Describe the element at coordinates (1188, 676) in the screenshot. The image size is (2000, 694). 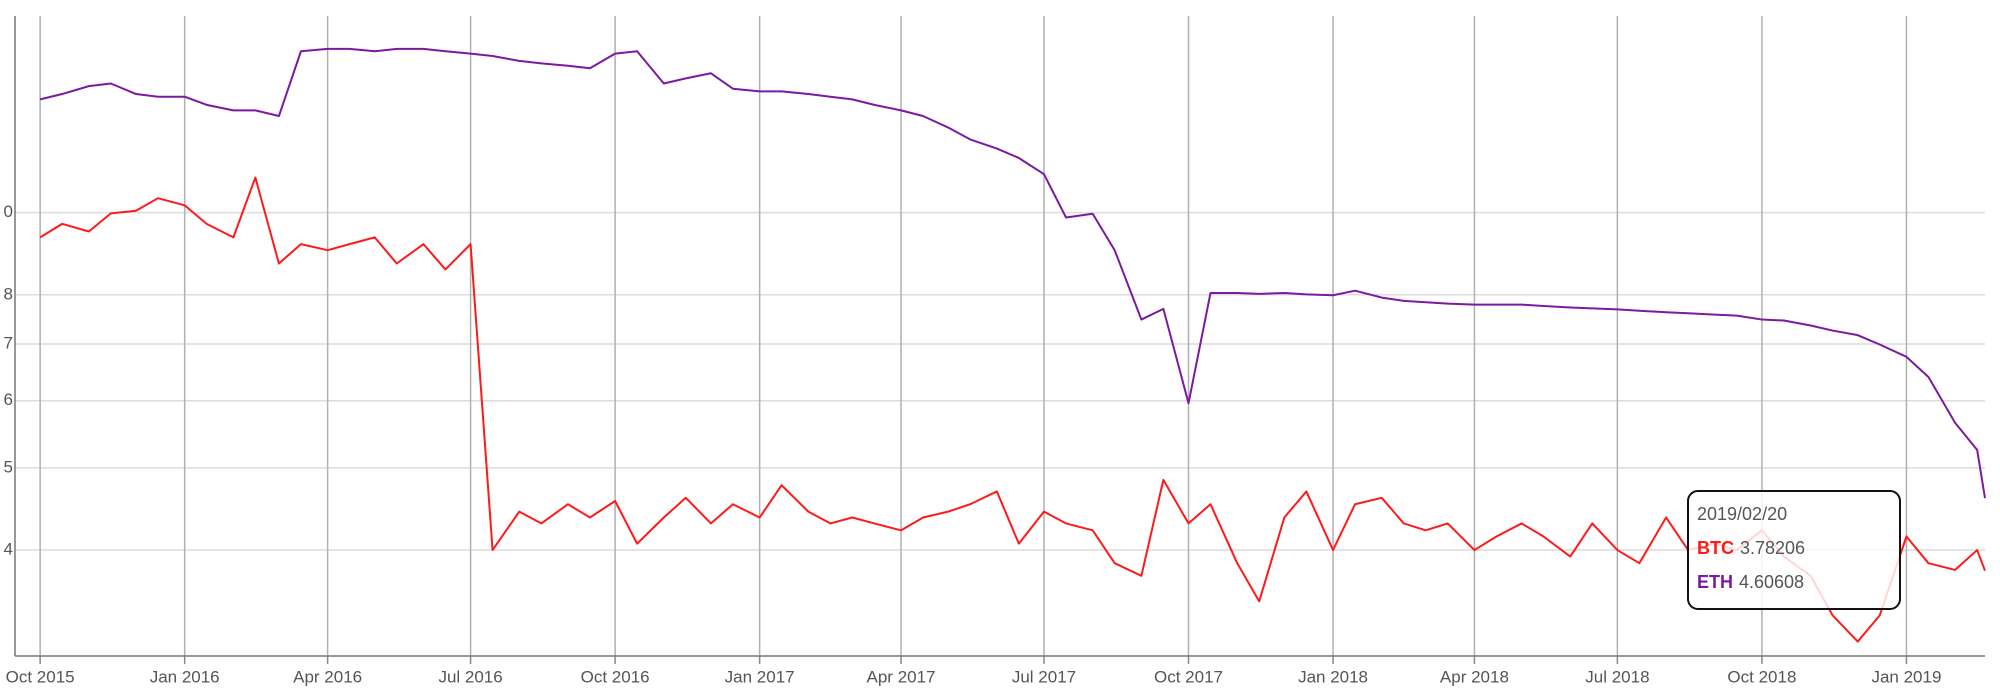
I see `x-tick-label: Oct 2017` at that location.